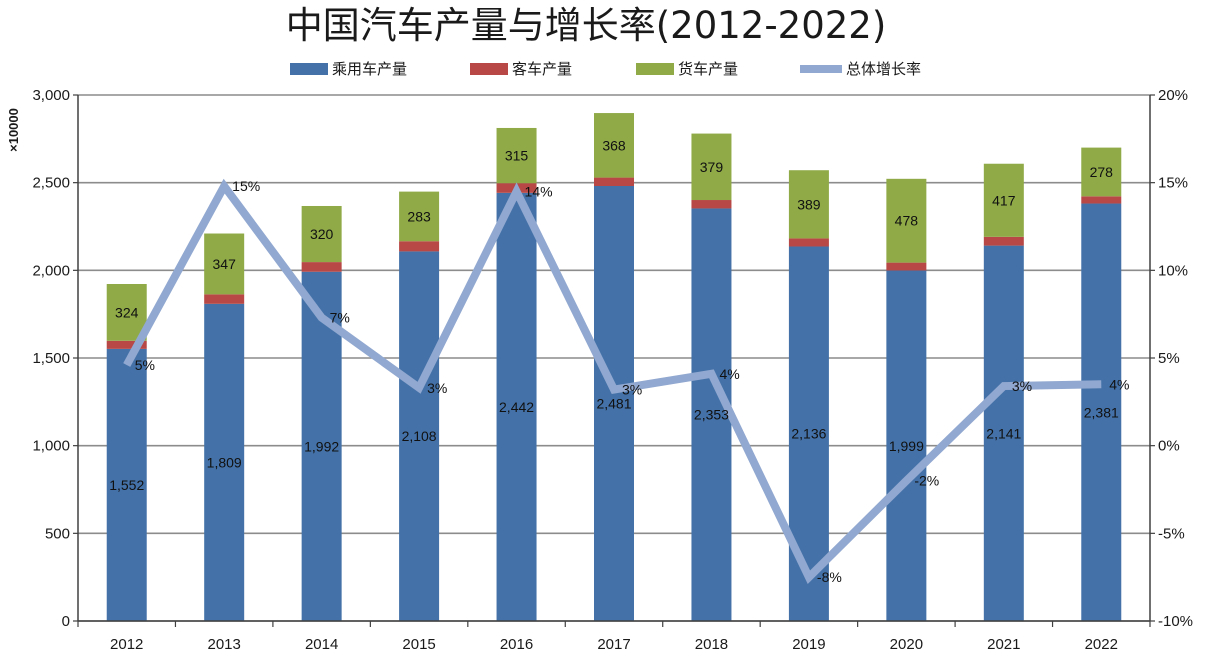 The height and width of the screenshot is (660, 1212). I want to click on truck-value-label: 278, so click(1102, 172).